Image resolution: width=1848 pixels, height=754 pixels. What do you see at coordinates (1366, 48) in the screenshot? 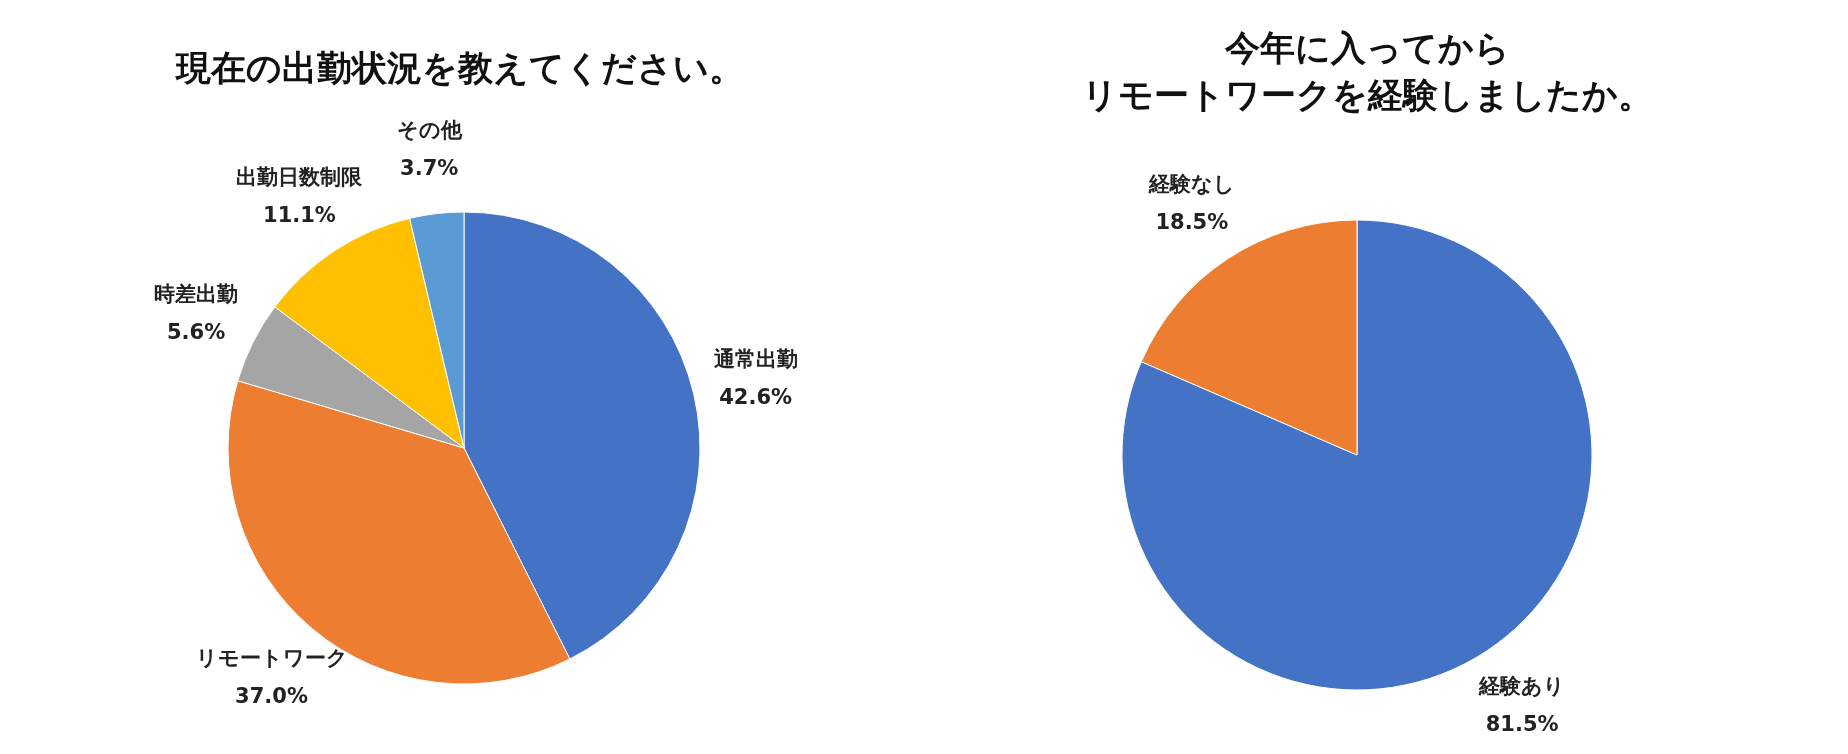
I see `chart-title: 今年に入ってから` at bounding box center [1366, 48].